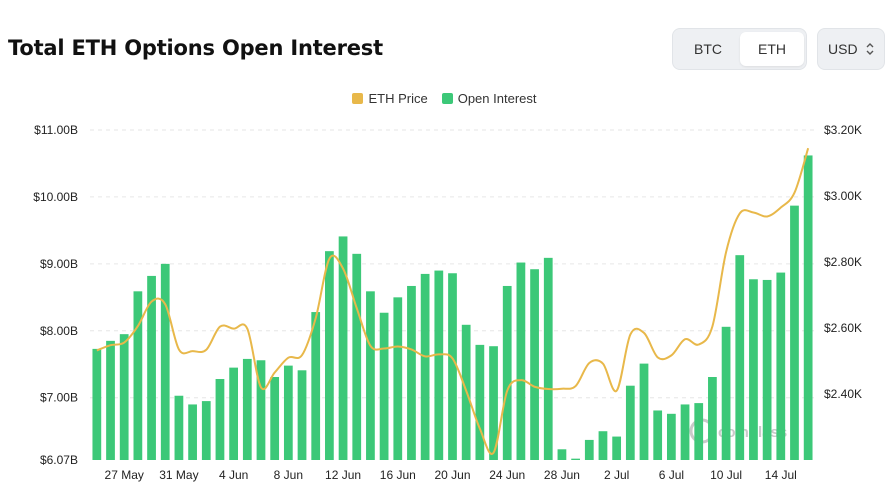  I want to click on x-axis-tick-label: 16 Jun, so click(398, 475).